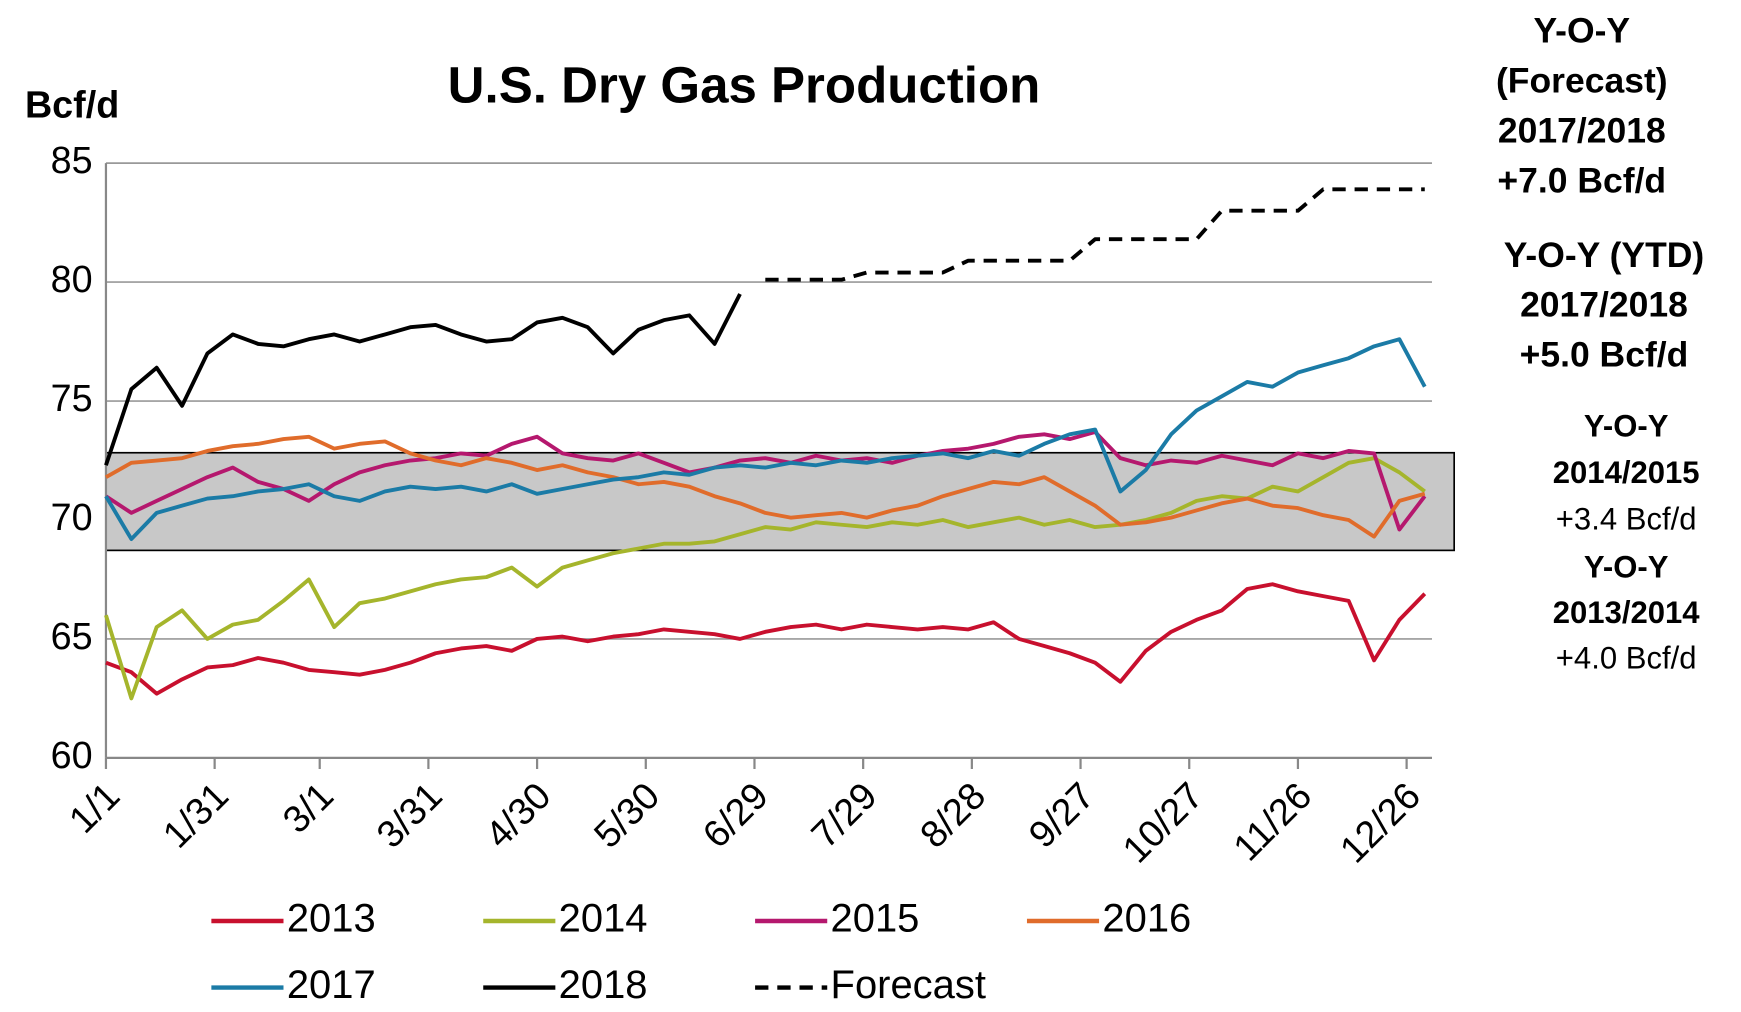  Describe the element at coordinates (308, 807) in the screenshot. I see `x-tick-label: 3/1` at that location.